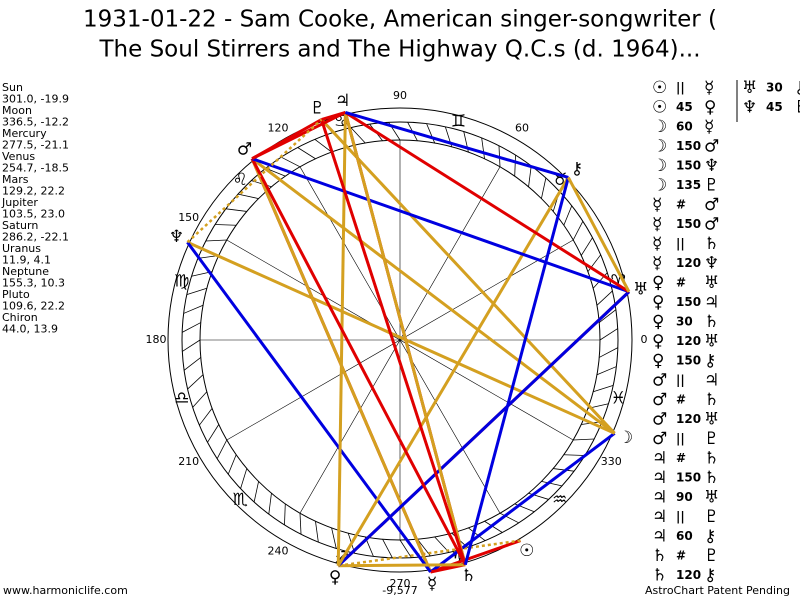 The height and width of the screenshot is (604, 800). Describe the element at coordinates (244, 149) in the screenshot. I see `planet-glyph: ♂` at that location.